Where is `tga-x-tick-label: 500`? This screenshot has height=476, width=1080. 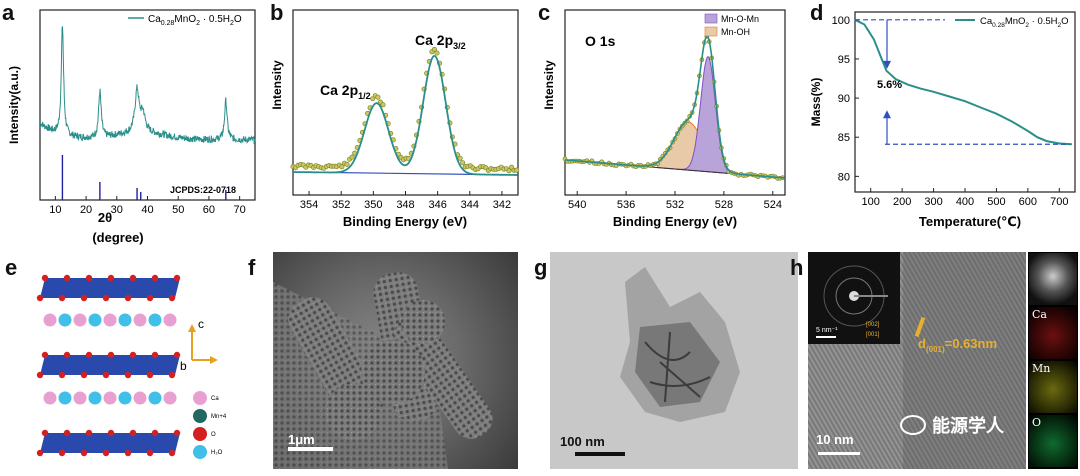 tga-x-tick-label: 500 is located at coordinates (996, 202).